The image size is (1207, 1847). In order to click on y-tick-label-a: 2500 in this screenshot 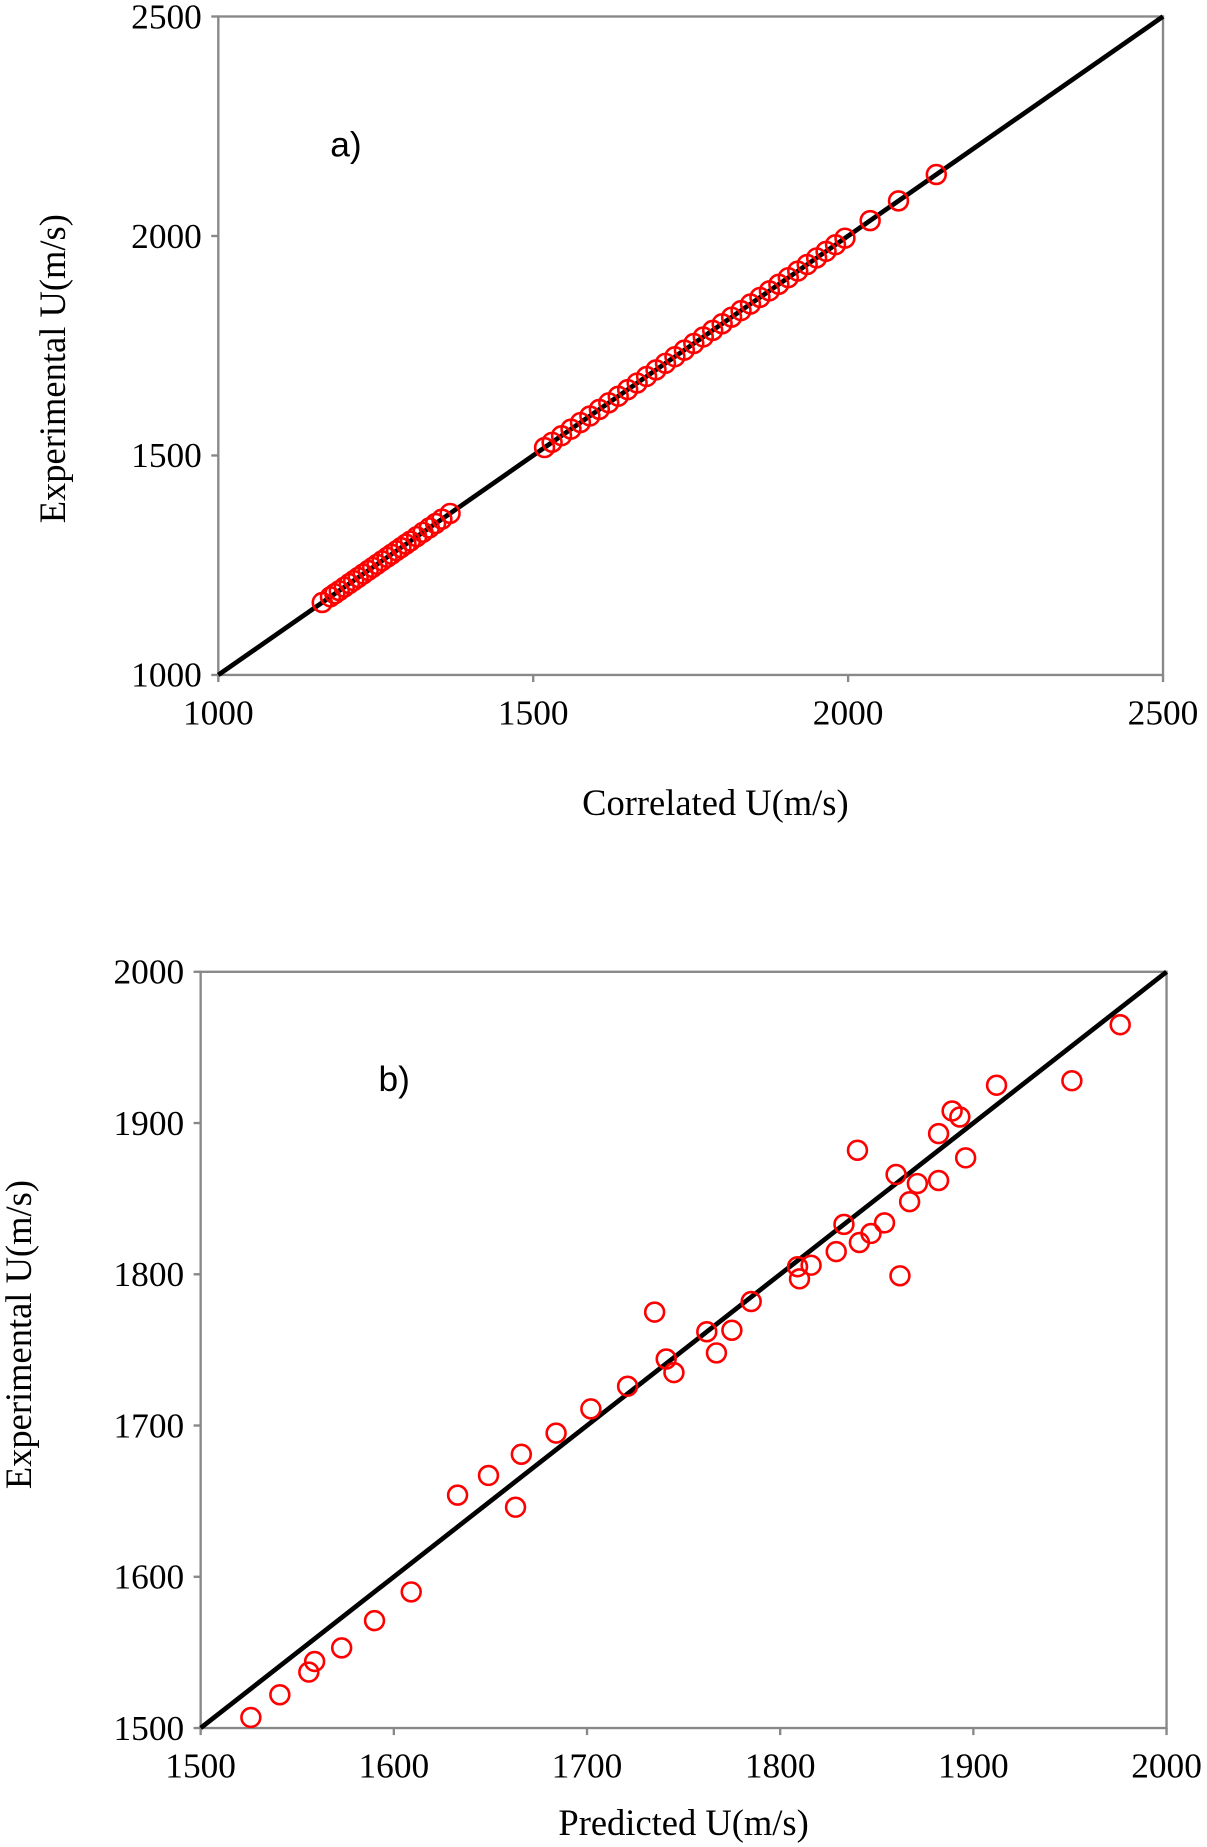, I will do `click(166, 18)`.